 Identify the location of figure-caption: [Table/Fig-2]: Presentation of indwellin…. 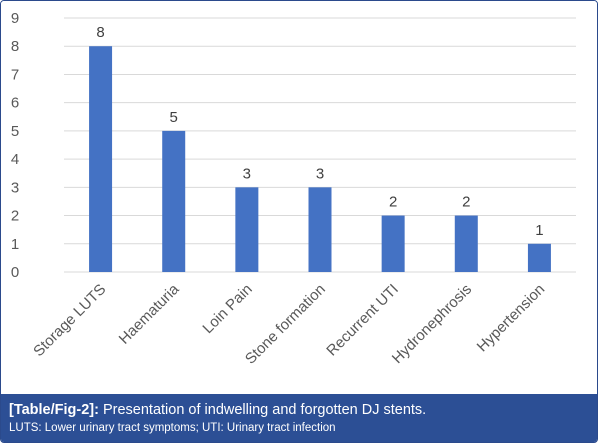
(299, 418).